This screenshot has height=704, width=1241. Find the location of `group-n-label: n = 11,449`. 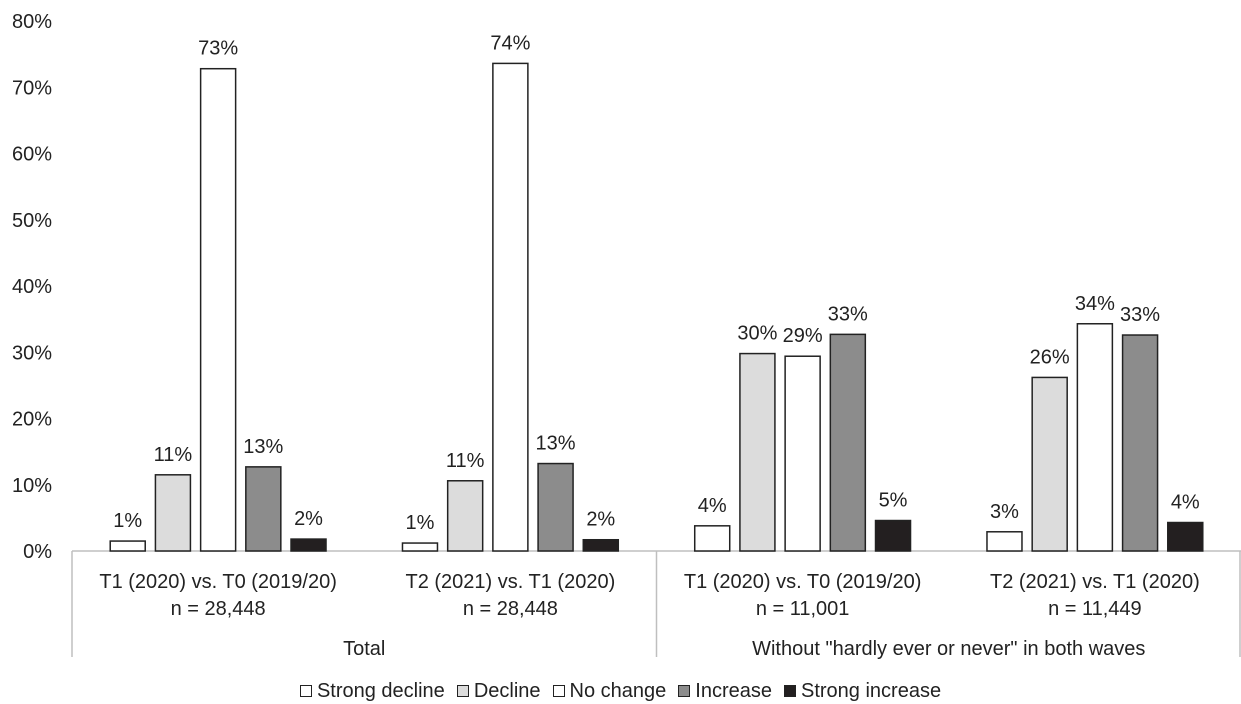

group-n-label: n = 11,449 is located at coordinates (1095, 609).